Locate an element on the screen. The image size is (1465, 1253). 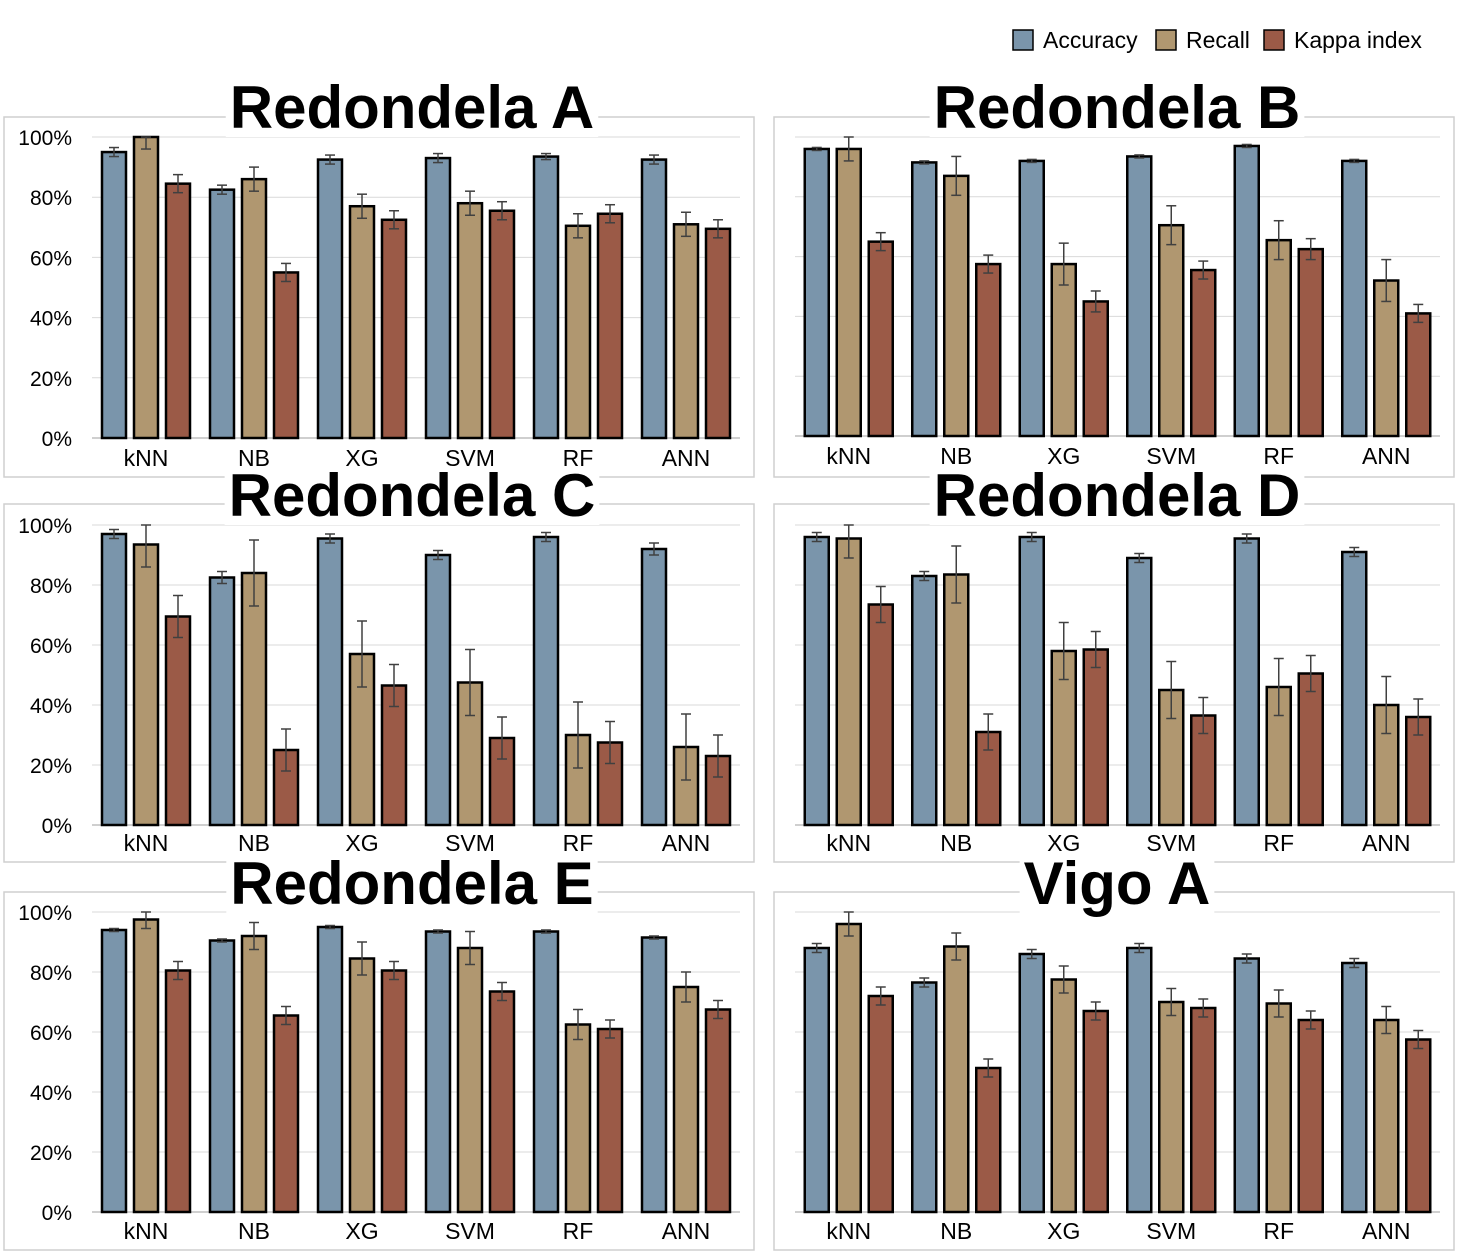
panel-title: Redondela B is located at coordinates (1117, 107).